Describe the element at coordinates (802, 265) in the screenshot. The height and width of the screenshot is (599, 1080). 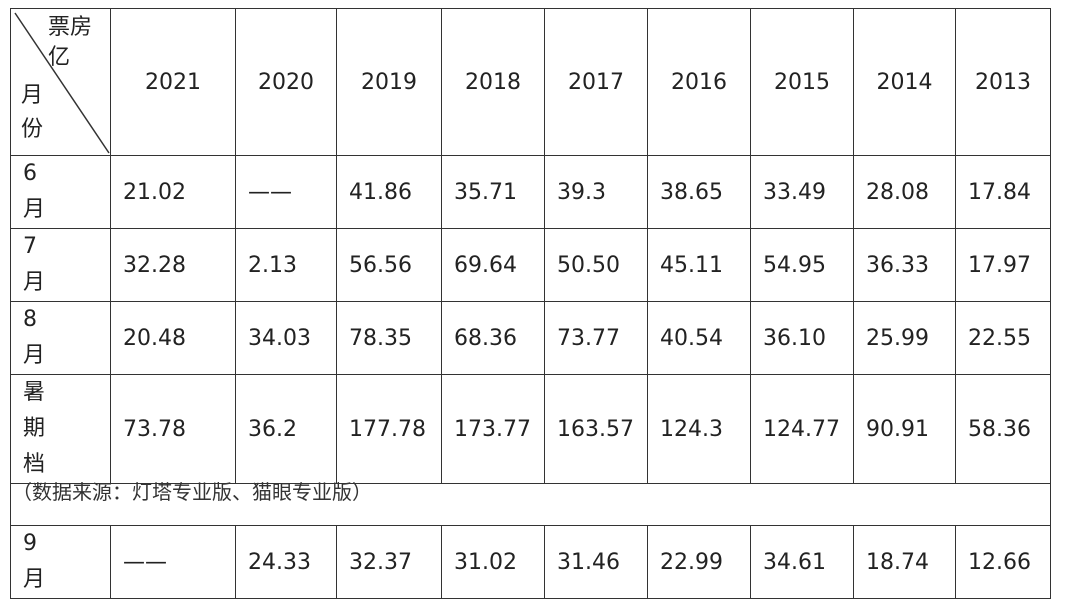
I see `cell: 54.95` at that location.